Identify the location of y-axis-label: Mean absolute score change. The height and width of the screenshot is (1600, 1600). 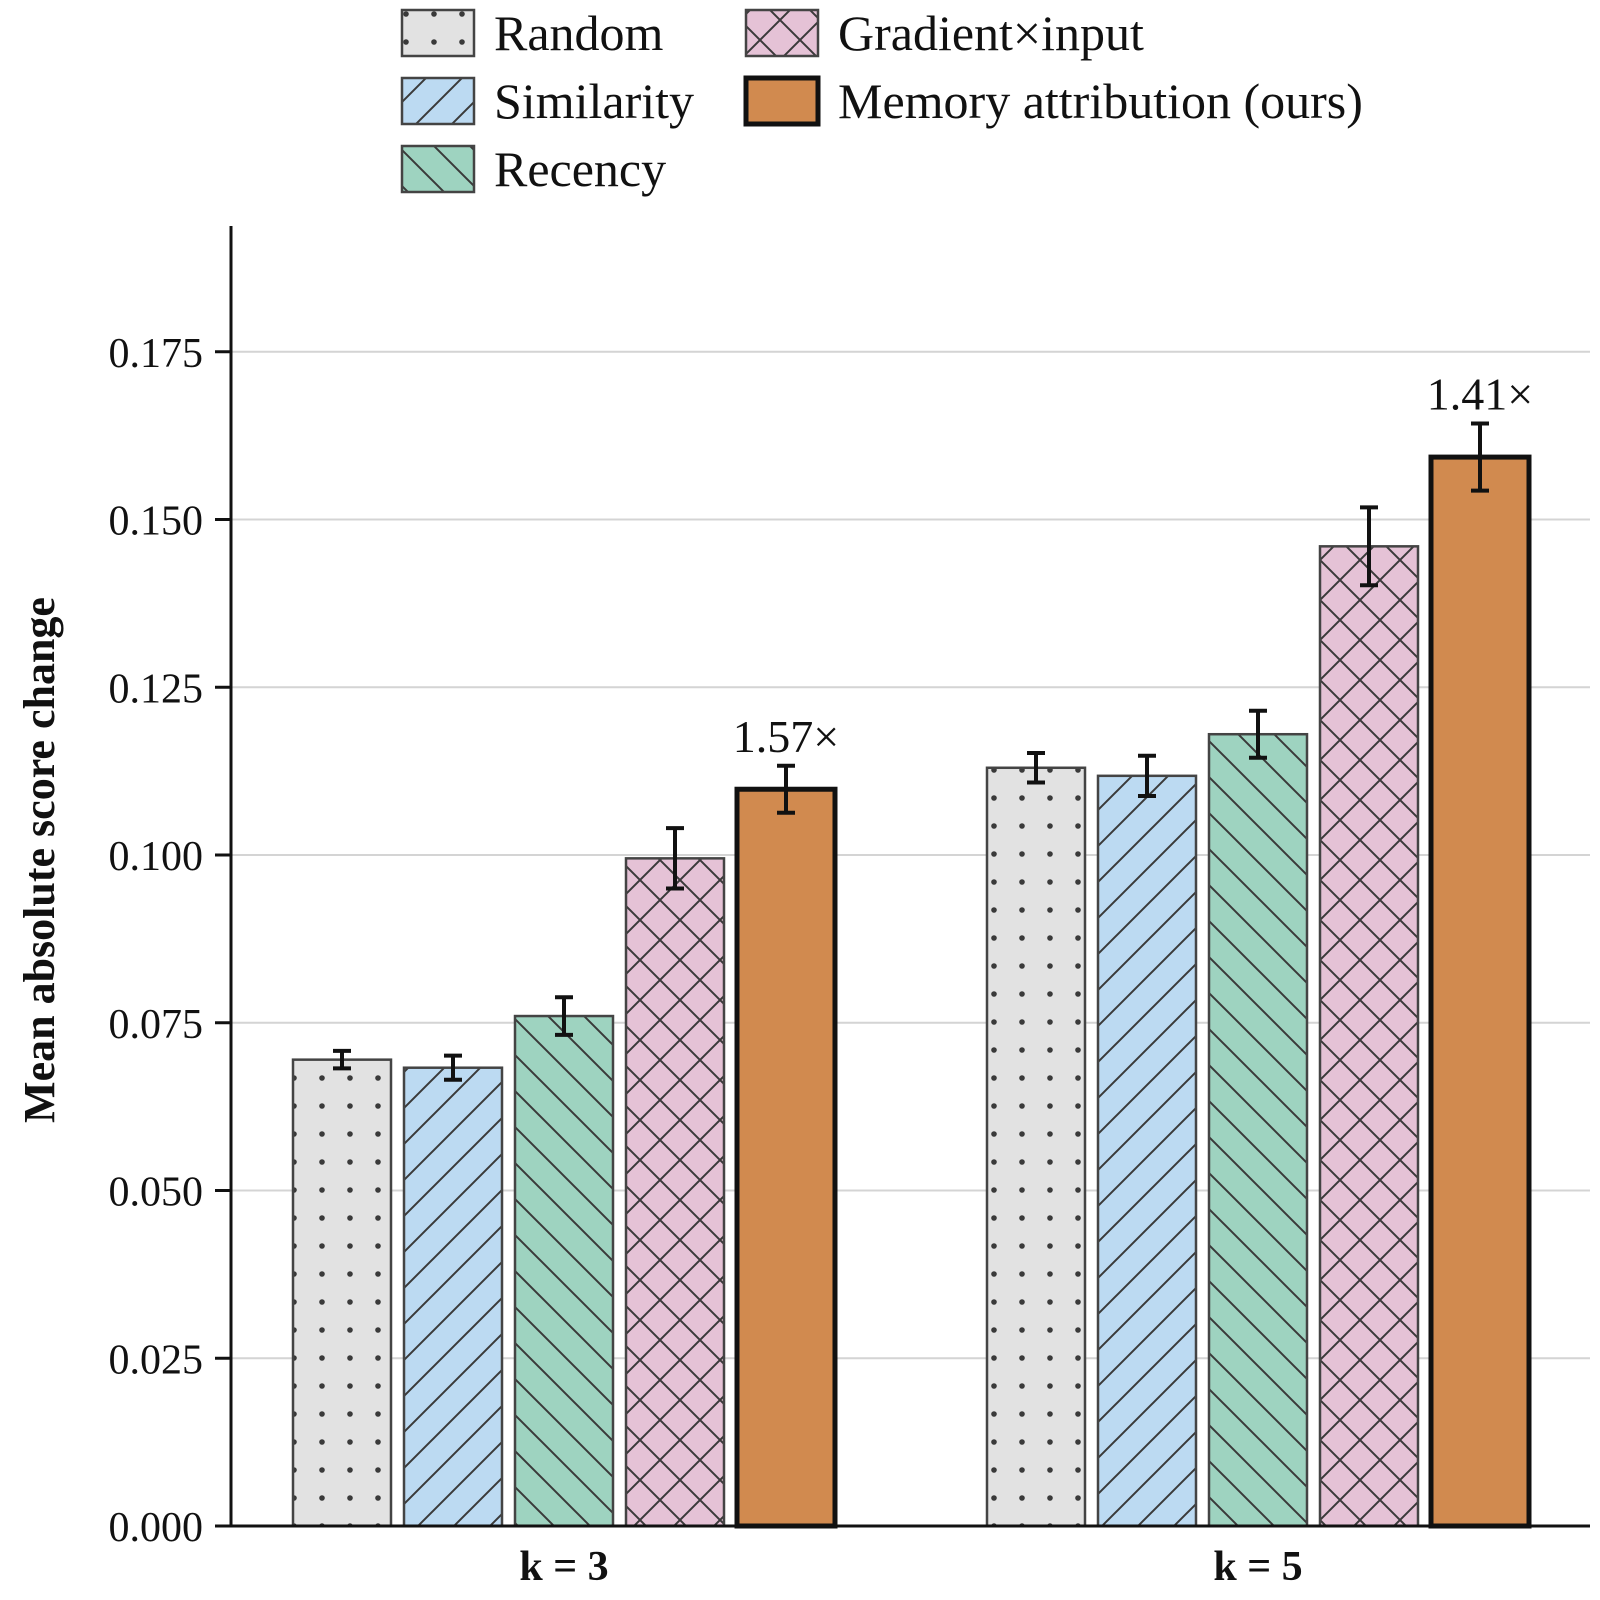
(39, 860).